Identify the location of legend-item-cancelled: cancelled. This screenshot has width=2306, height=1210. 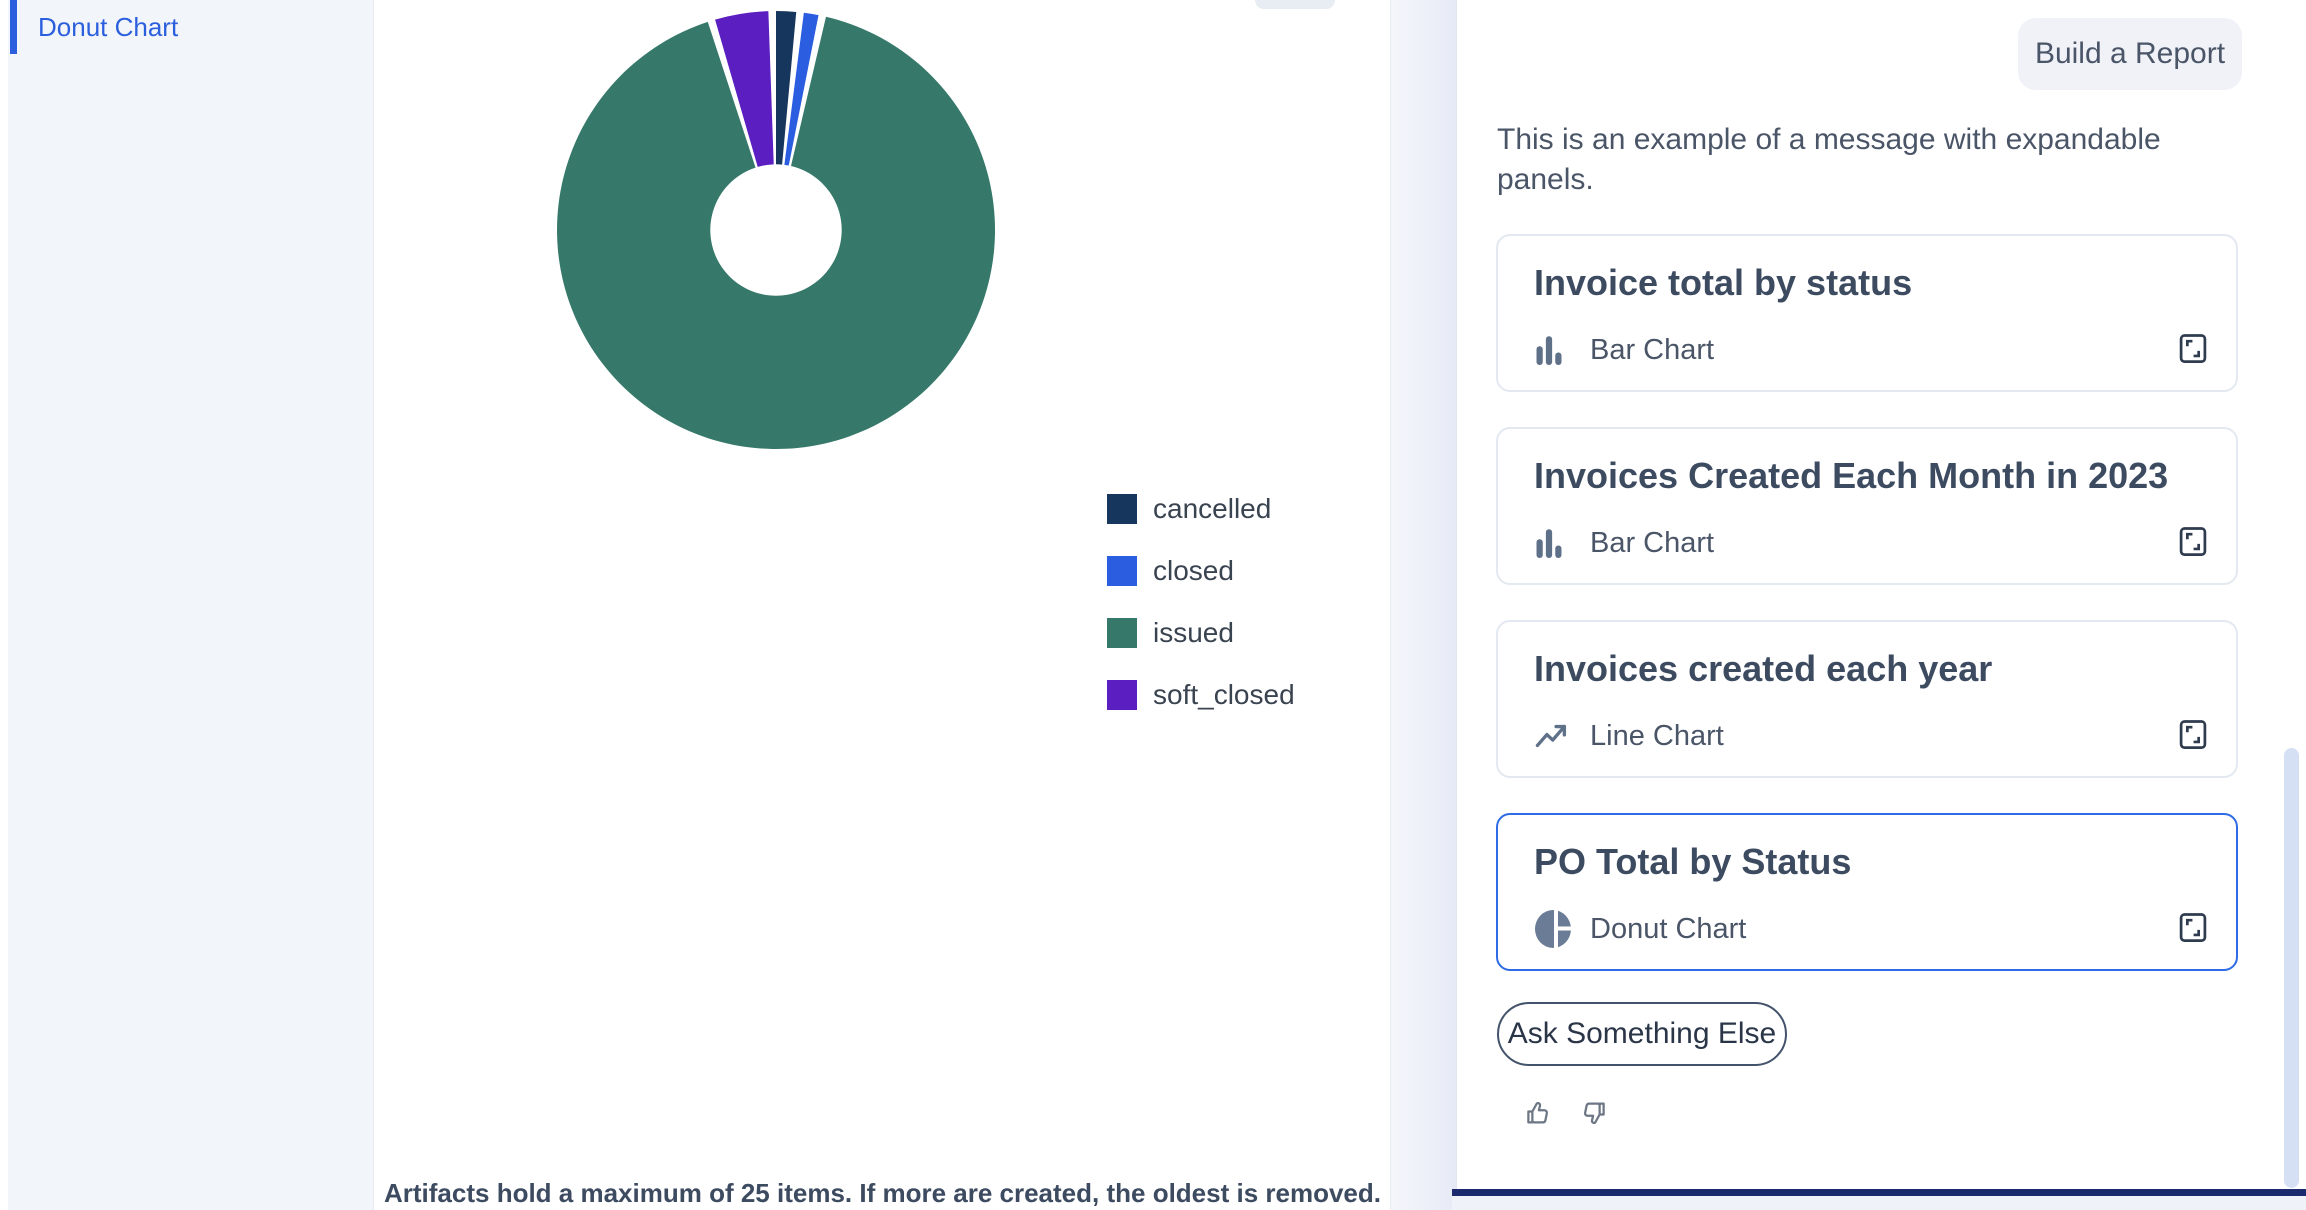
(1201, 508).